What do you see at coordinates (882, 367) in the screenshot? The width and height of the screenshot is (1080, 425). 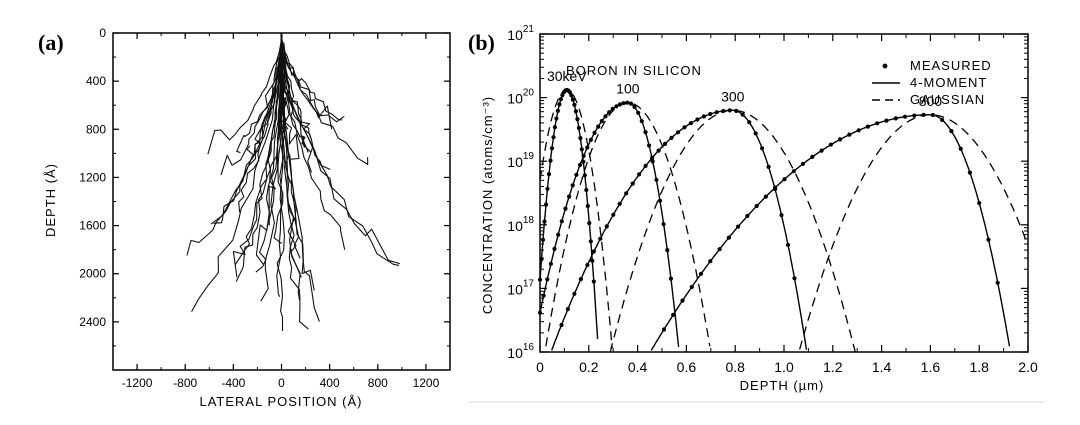 I see `b-xtick-label: 1.4` at bounding box center [882, 367].